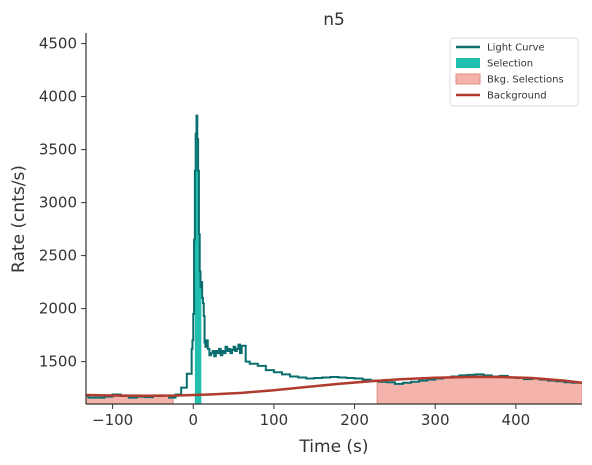 This screenshot has width=592, height=465. I want to click on x-tick-label: 100, so click(274, 420).